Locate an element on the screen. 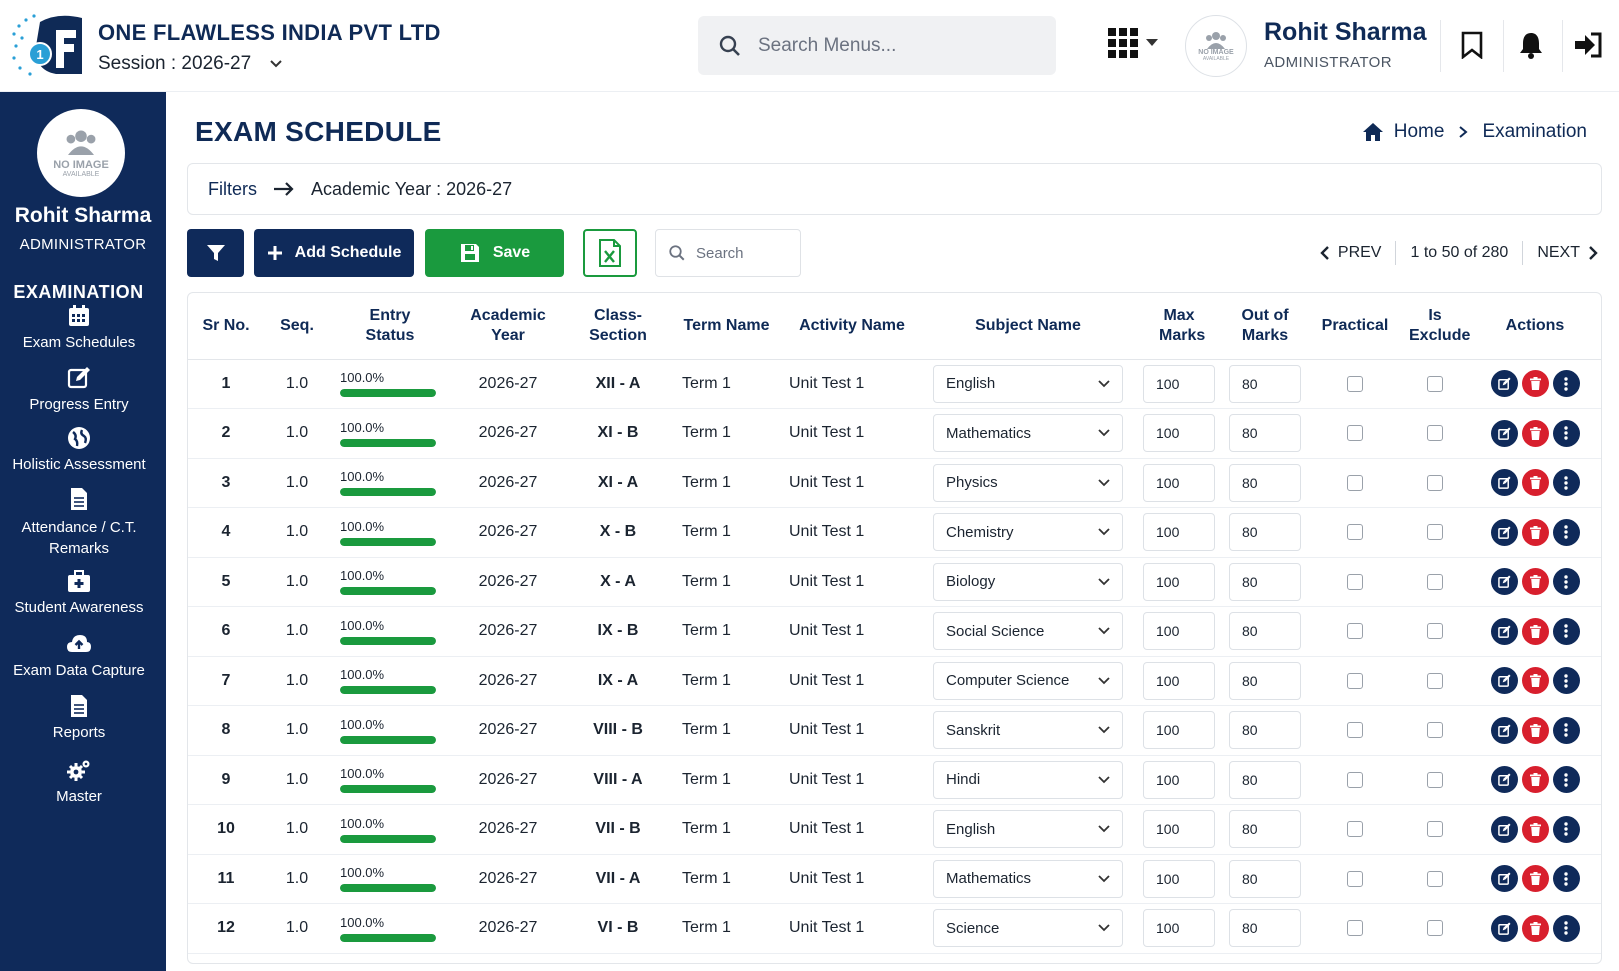 Image resolution: width=1619 pixels, height=971 pixels. table-search-box is located at coordinates (728, 253).